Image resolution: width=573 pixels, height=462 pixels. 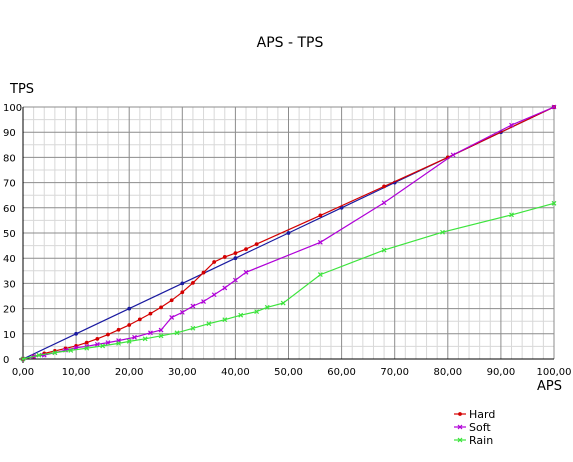 I want to click on y-tick-label: 0, so click(x=6, y=360).